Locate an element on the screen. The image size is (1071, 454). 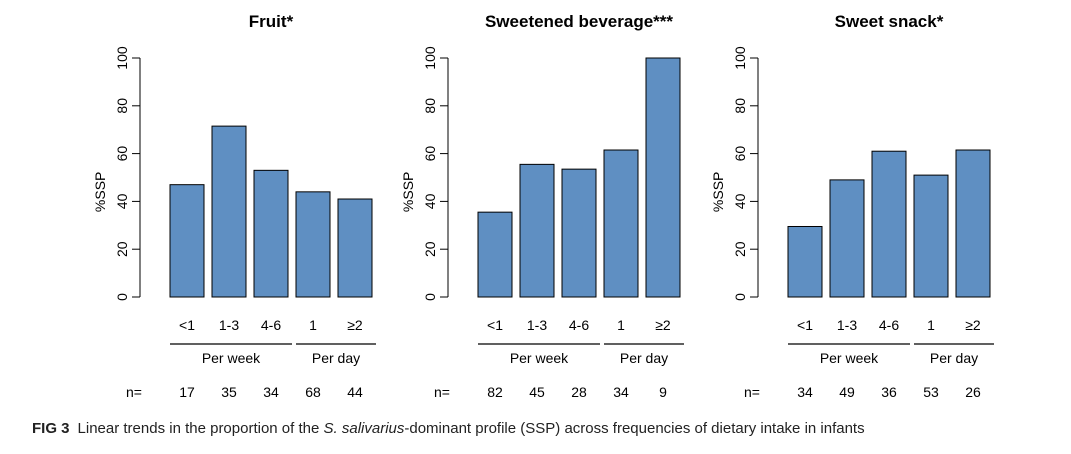
n-value: 17 is located at coordinates (187, 392).